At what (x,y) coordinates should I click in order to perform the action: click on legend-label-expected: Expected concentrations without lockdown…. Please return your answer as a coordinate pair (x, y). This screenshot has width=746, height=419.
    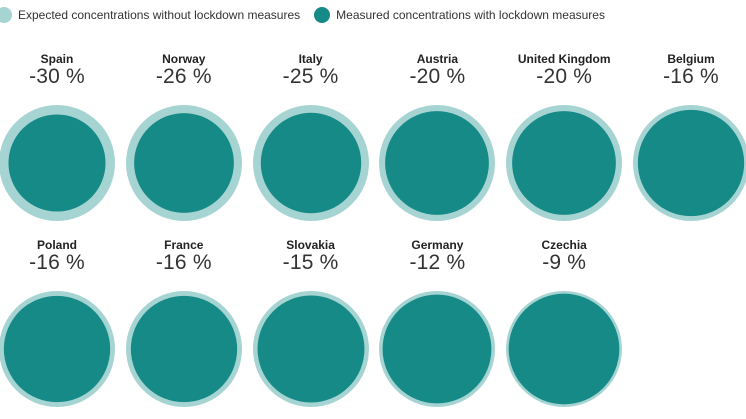
    Looking at the image, I should click on (159, 15).